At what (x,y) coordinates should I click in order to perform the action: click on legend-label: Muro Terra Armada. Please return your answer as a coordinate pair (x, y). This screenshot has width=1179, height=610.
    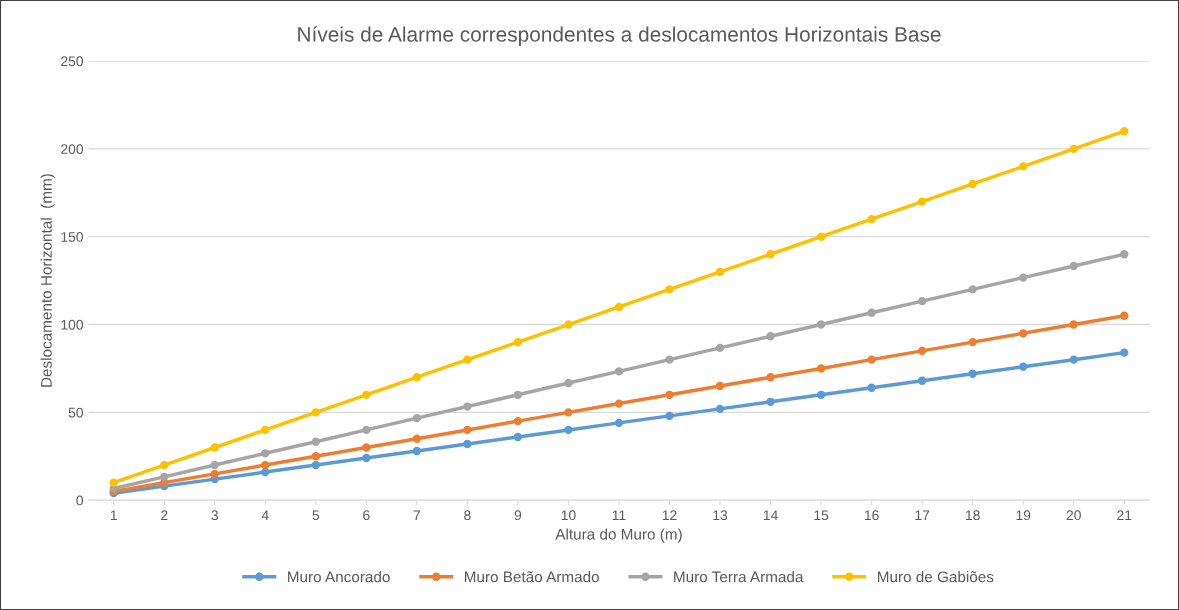
    Looking at the image, I should click on (739, 577).